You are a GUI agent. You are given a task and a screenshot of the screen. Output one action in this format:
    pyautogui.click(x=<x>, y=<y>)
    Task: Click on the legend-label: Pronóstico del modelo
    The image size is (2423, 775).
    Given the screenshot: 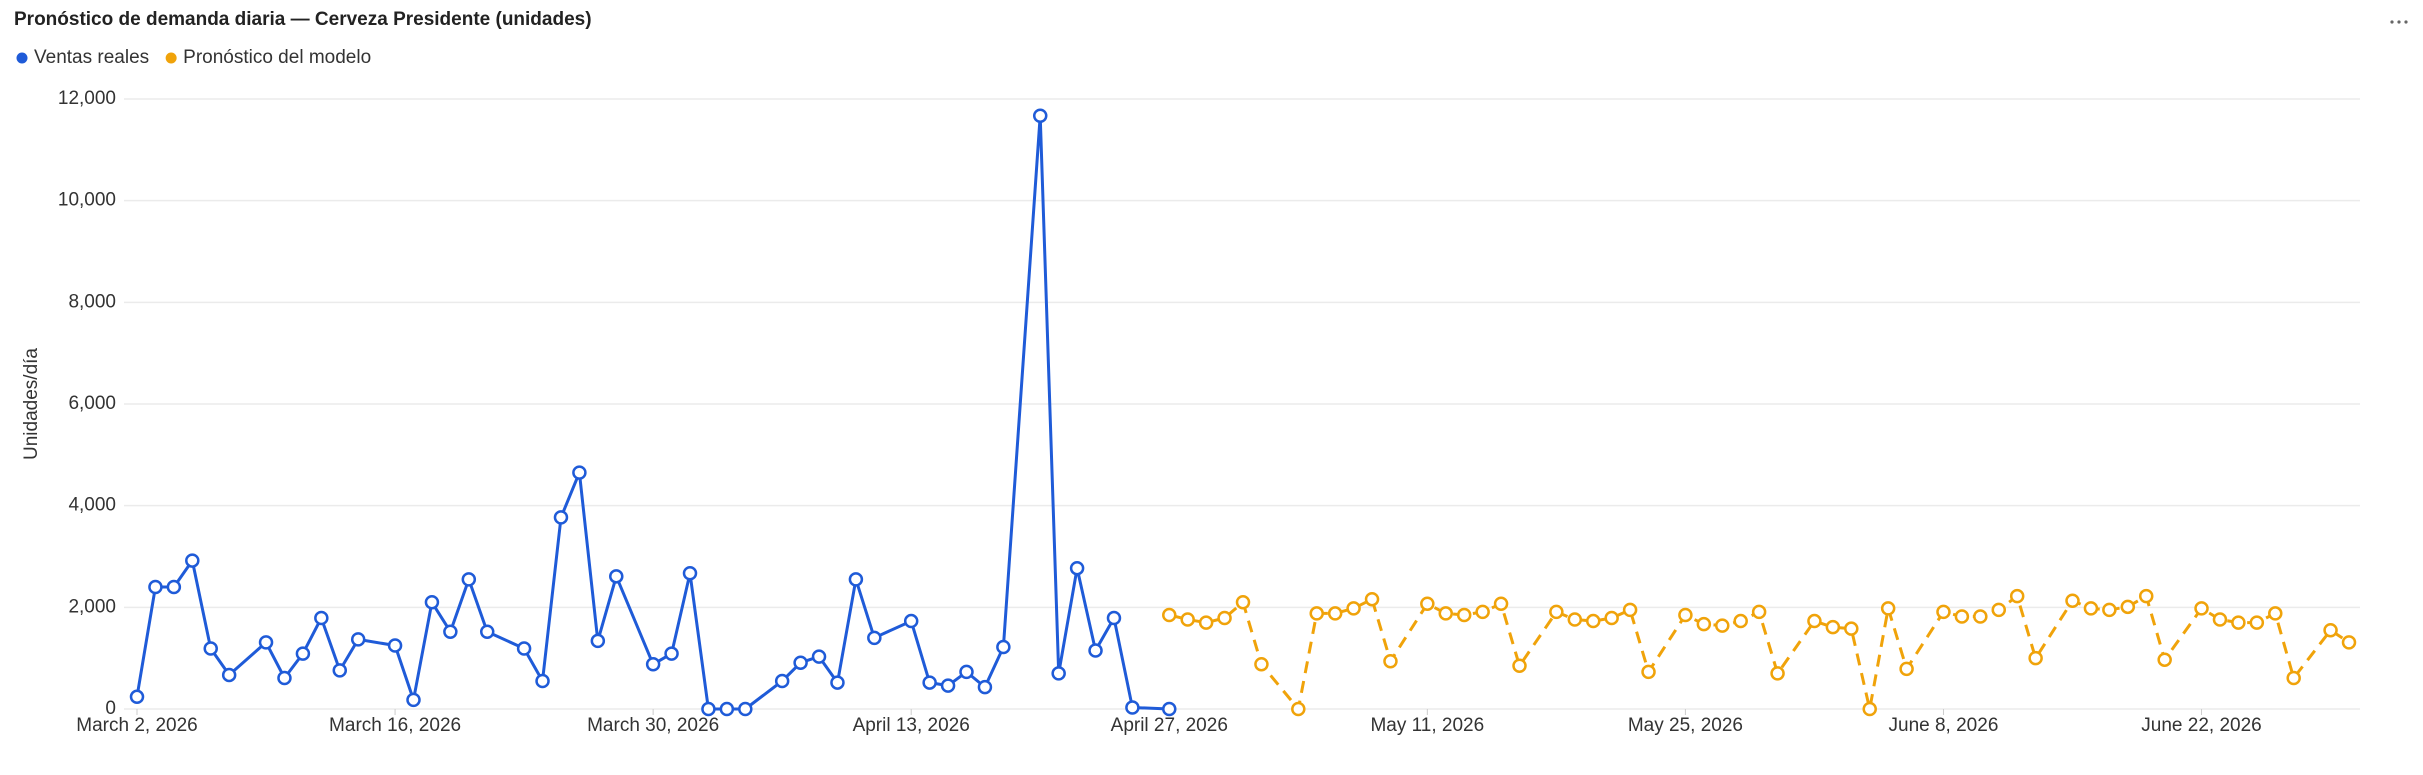 What is the action you would take?
    pyautogui.click(x=277, y=57)
    